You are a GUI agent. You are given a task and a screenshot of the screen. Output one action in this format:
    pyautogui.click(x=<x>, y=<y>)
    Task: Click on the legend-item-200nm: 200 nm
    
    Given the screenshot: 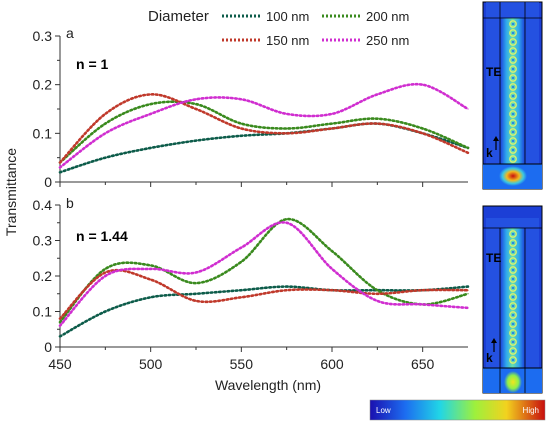 What is the action you would take?
    pyautogui.click(x=365, y=16)
    